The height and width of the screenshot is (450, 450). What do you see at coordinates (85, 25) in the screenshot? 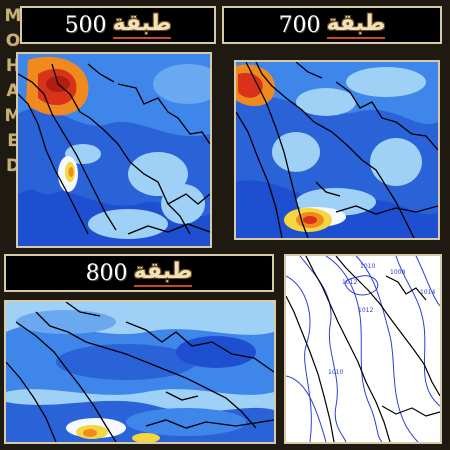
I see `level-number: 500` at bounding box center [85, 25].